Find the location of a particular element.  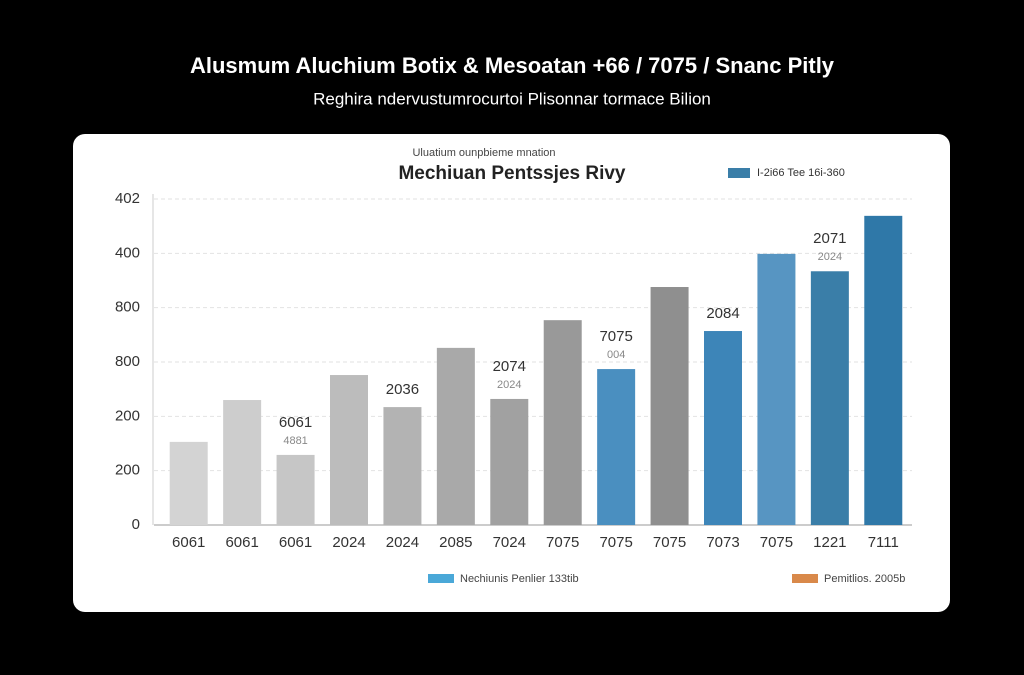

legend-label: Nechiunis Penlier 133tib is located at coordinates (519, 579).